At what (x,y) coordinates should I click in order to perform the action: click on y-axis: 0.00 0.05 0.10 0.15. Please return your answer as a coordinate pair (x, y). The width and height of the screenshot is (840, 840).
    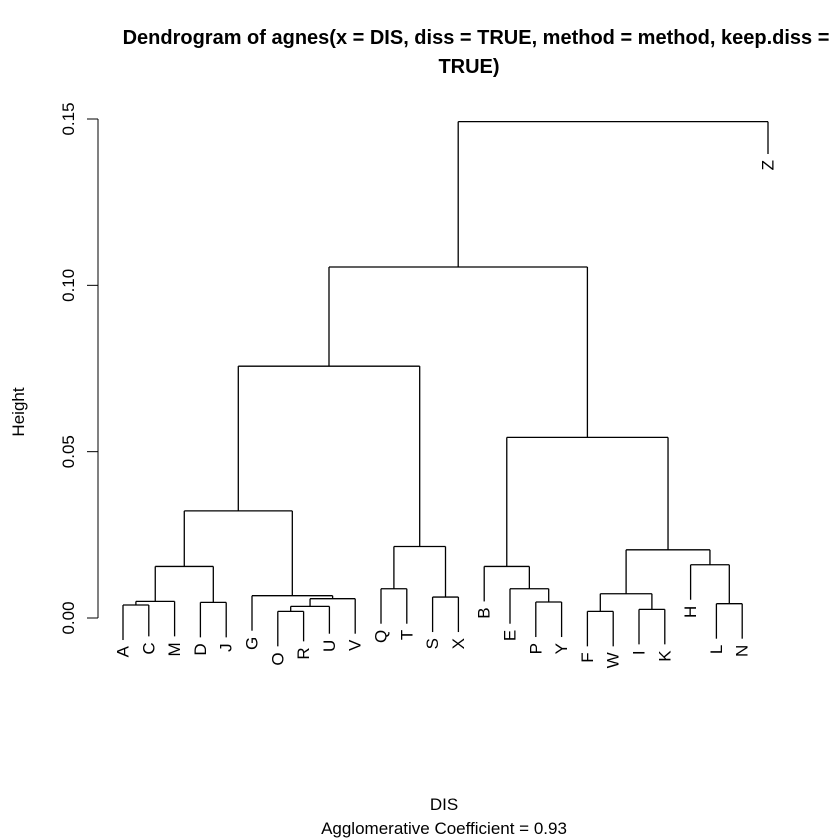
    Looking at the image, I should click on (79, 368).